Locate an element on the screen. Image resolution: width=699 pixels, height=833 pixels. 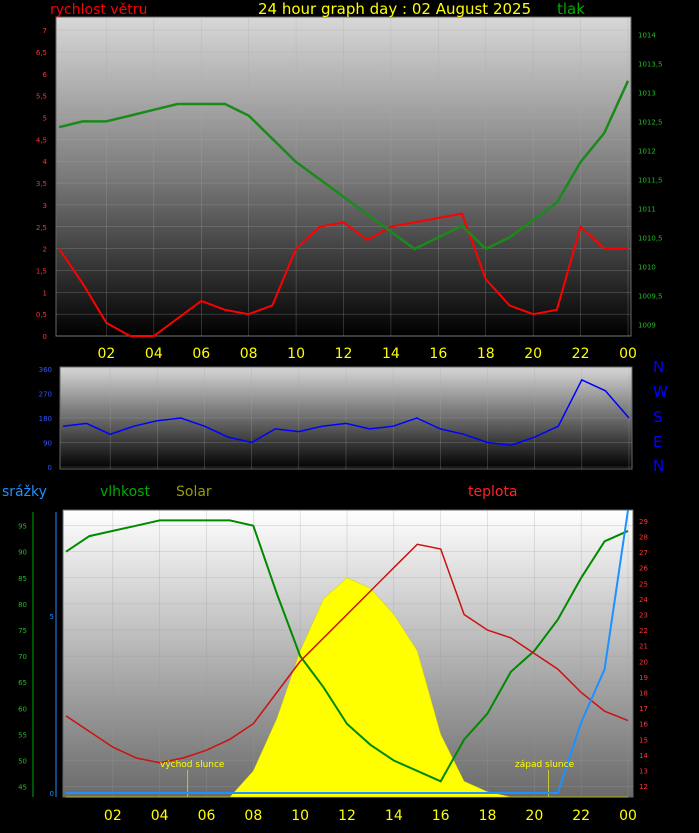
y-left-tick-label: 3,5 is located at coordinates (41, 184).